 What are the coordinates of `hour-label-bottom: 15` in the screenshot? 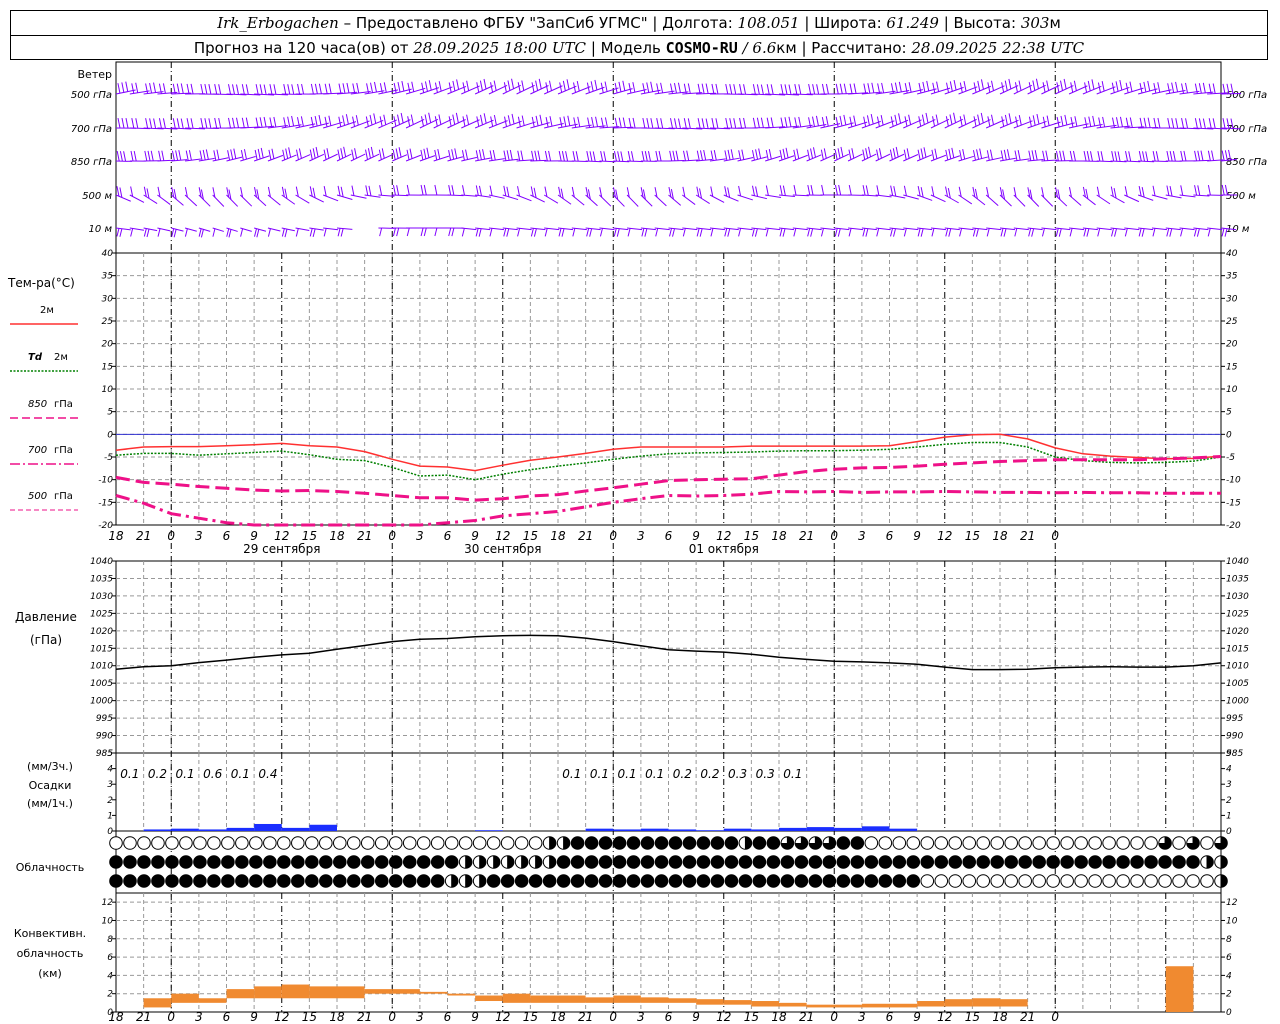 It's located at (530, 1017).